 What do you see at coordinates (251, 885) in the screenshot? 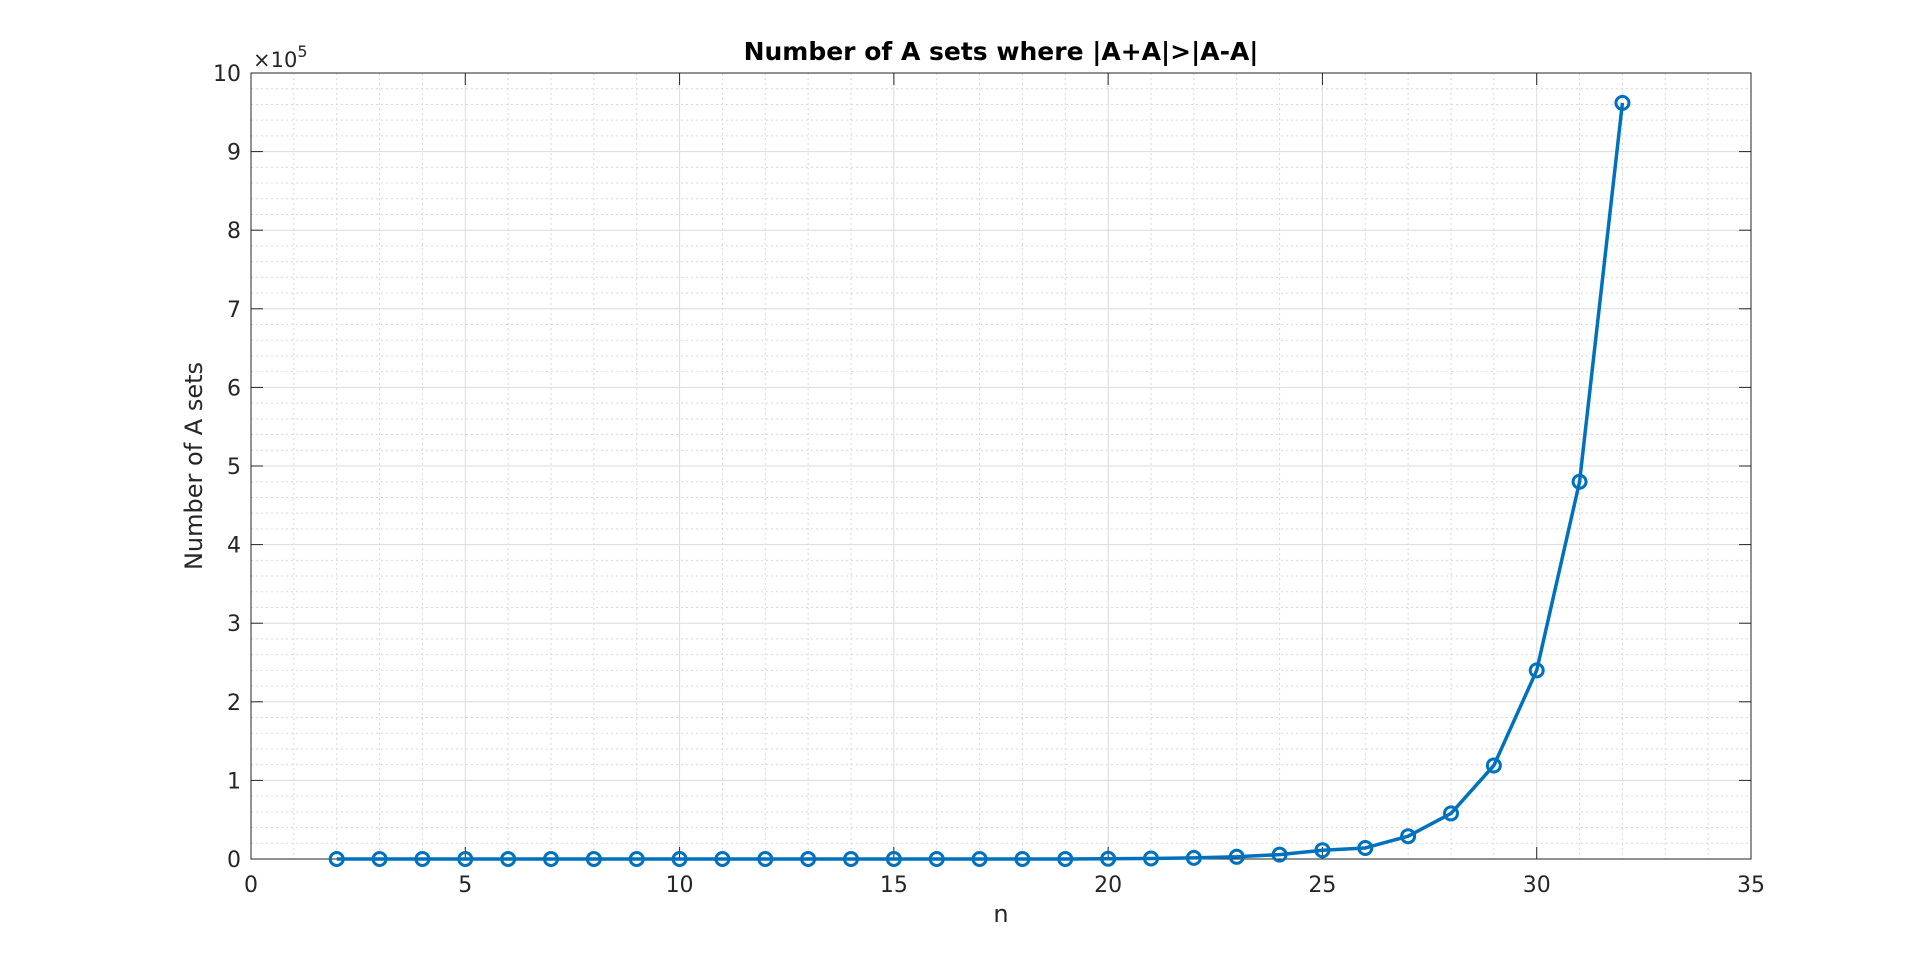
I see `x-tick-label: 0` at bounding box center [251, 885].